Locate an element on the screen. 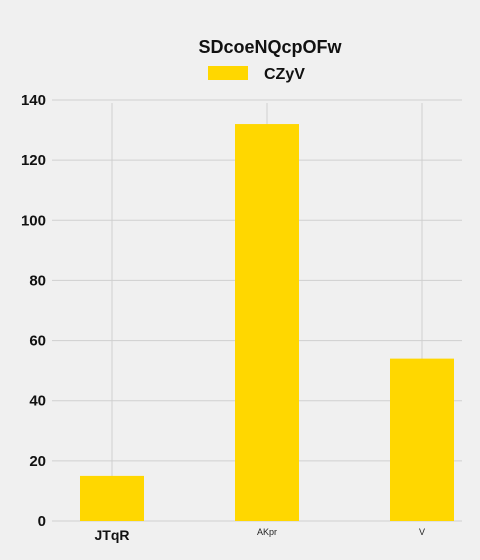  y-tick-label: 40 is located at coordinates (37, 401).